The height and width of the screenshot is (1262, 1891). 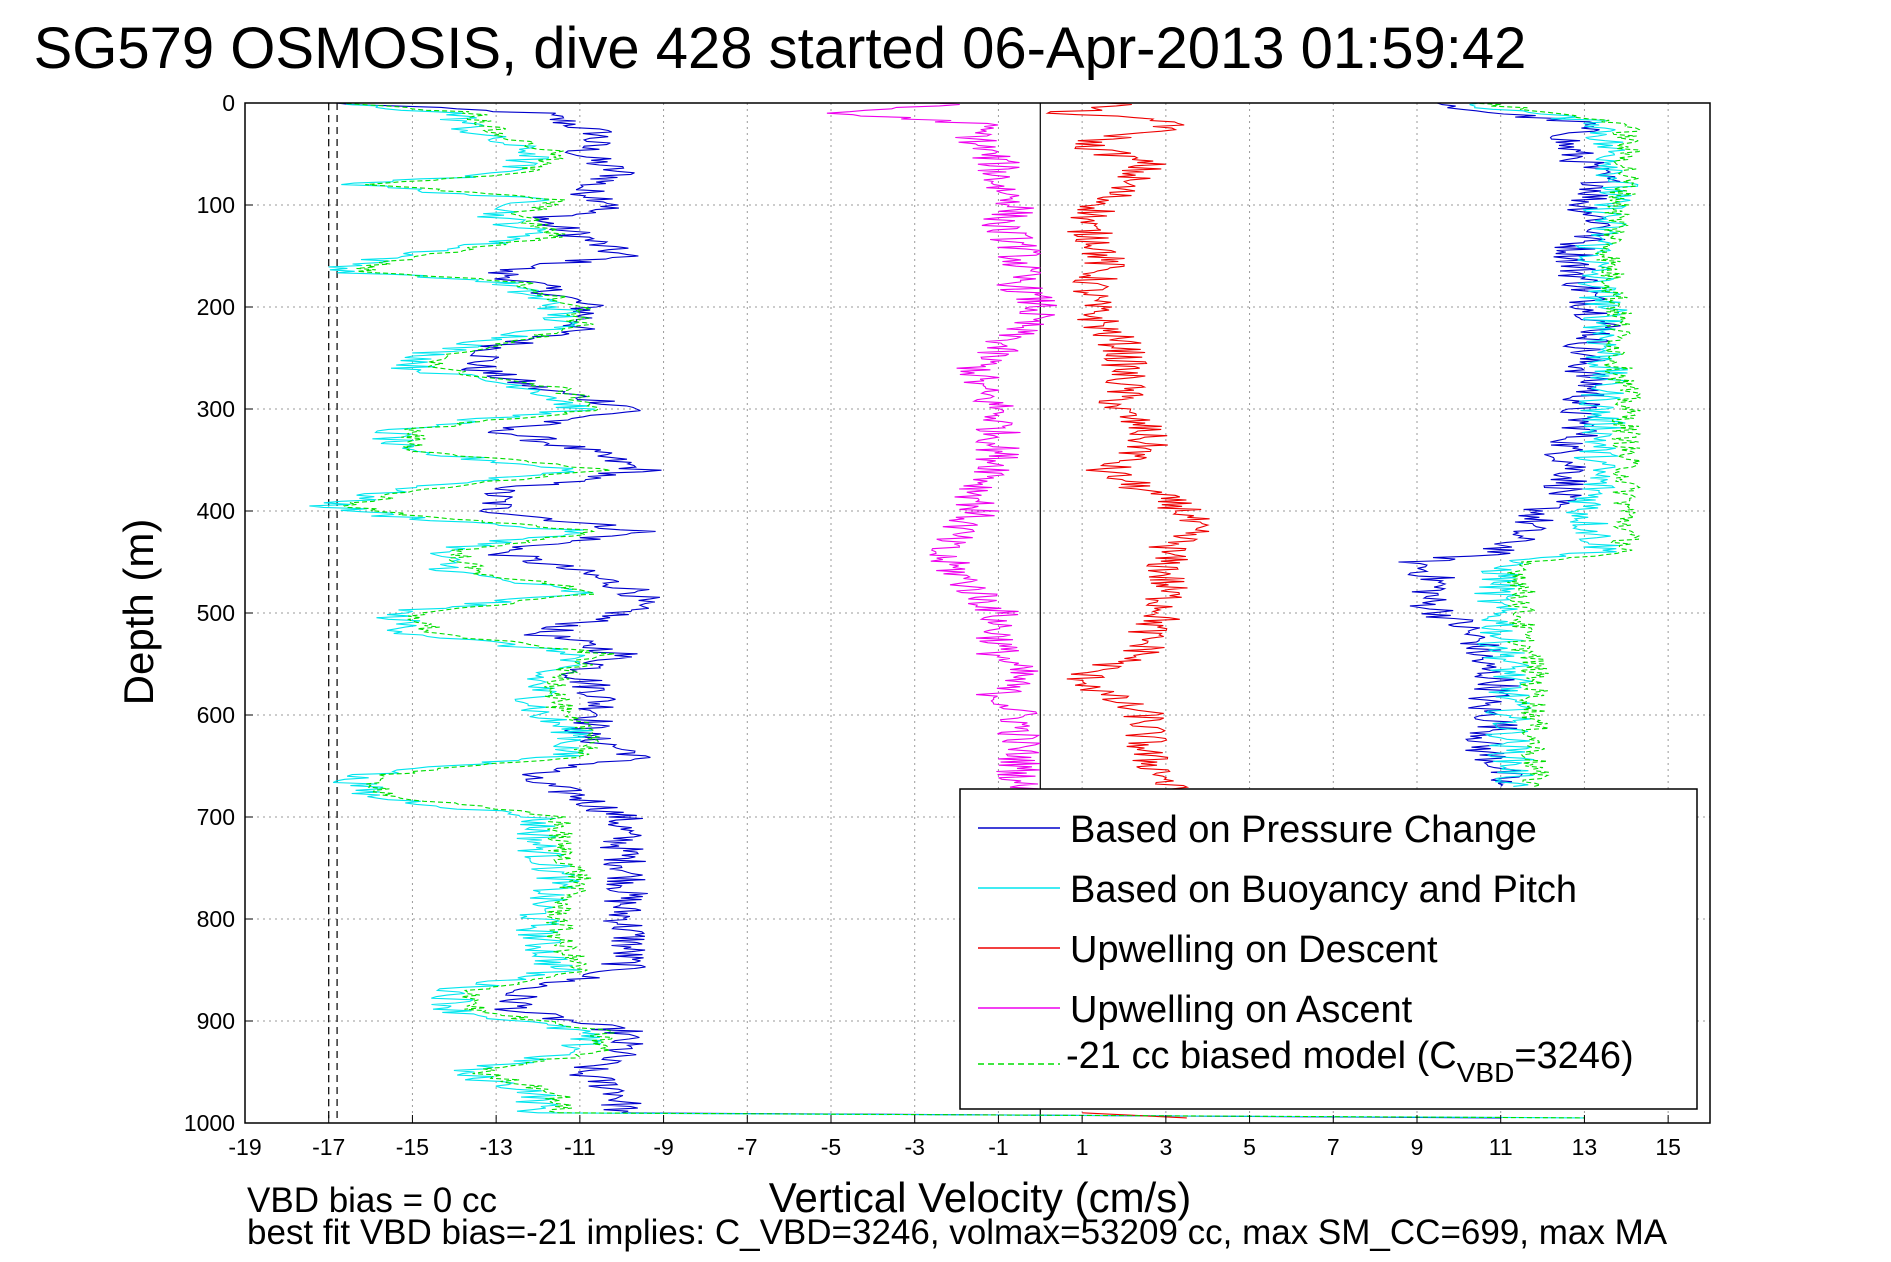 What do you see at coordinates (980, 1197) in the screenshot?
I see `x-axis-label: Vertical Velocity (cm/s)` at bounding box center [980, 1197].